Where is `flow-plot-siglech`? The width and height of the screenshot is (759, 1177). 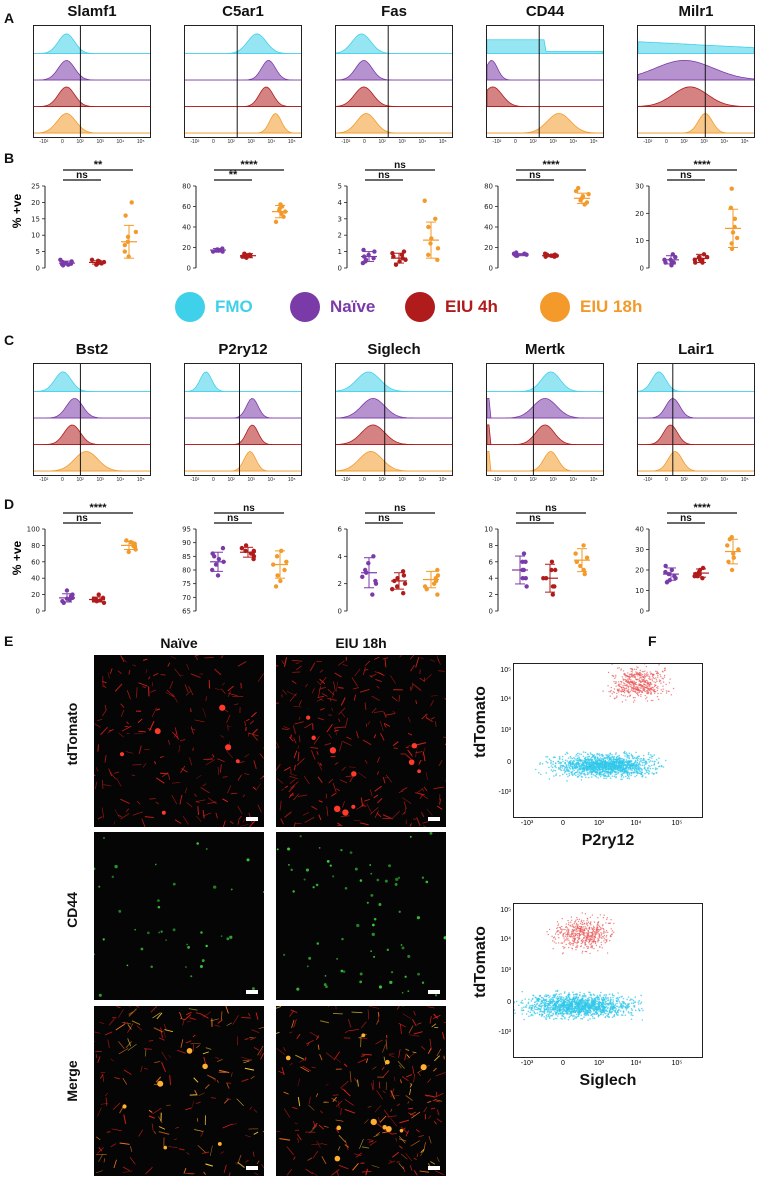 flow-plot-siglech is located at coordinates (608, 980).